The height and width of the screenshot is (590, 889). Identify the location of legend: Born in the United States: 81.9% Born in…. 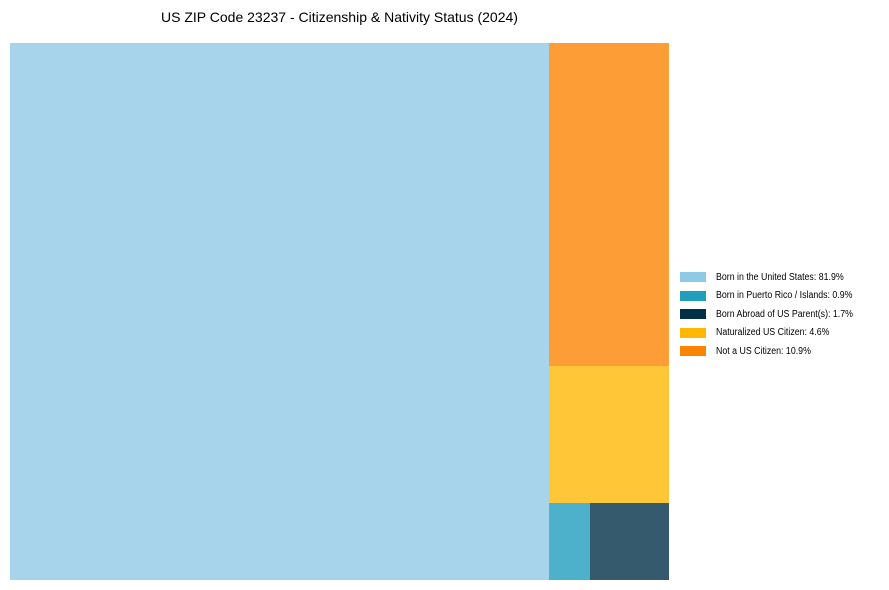
(776, 314).